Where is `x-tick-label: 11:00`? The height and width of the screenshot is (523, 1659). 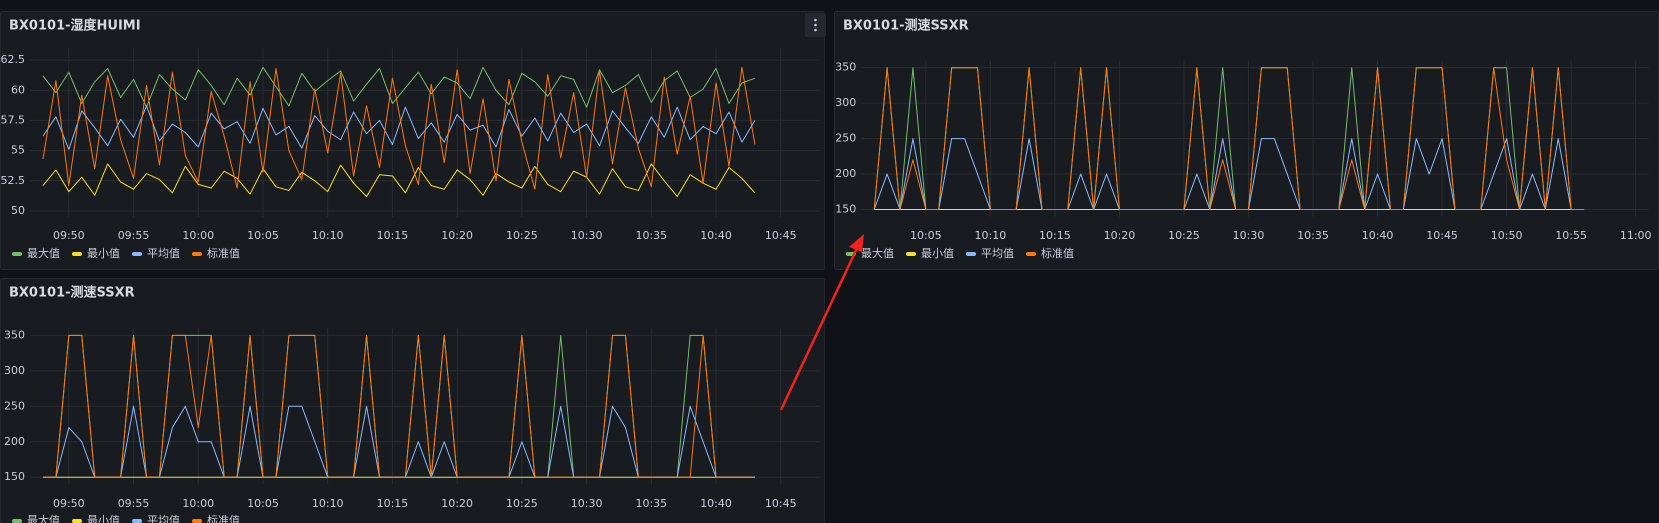 x-tick-label: 11:00 is located at coordinates (1636, 235).